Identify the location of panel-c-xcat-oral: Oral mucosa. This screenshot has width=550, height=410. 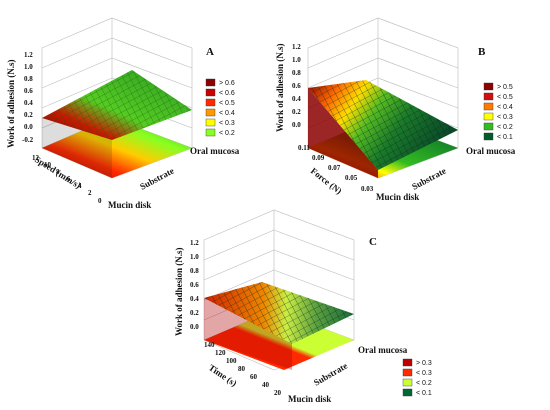
(383, 350).